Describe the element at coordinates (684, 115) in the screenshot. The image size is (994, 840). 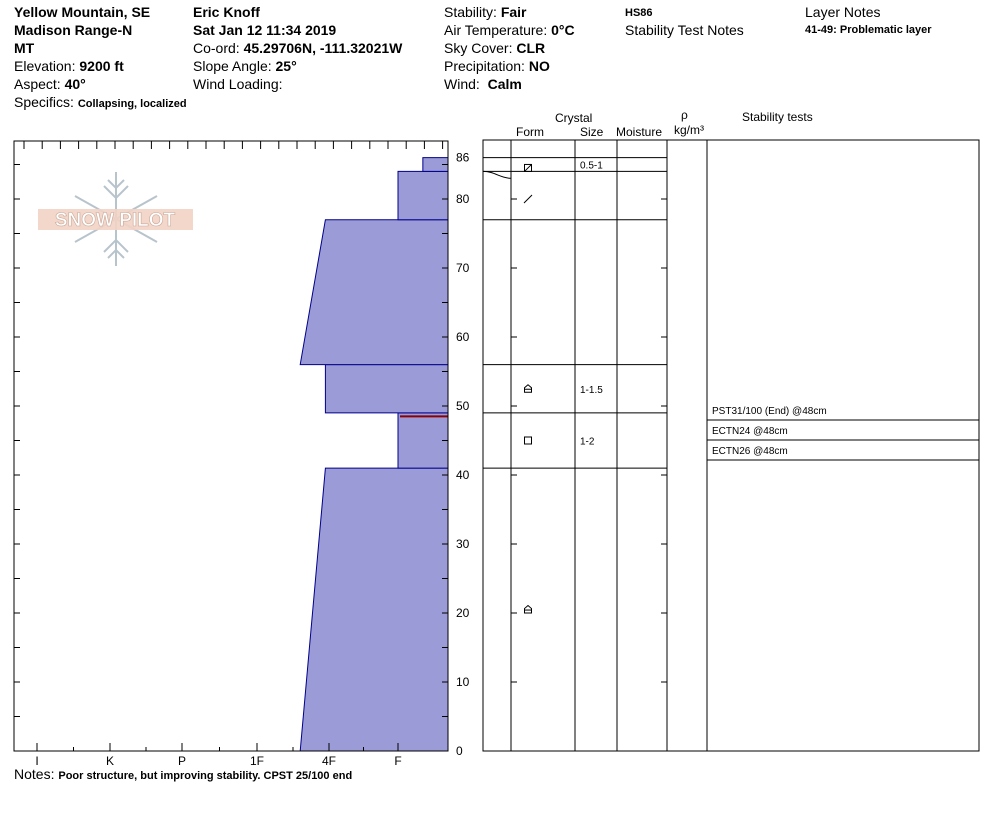
I see `density-symbol: ρ` at that location.